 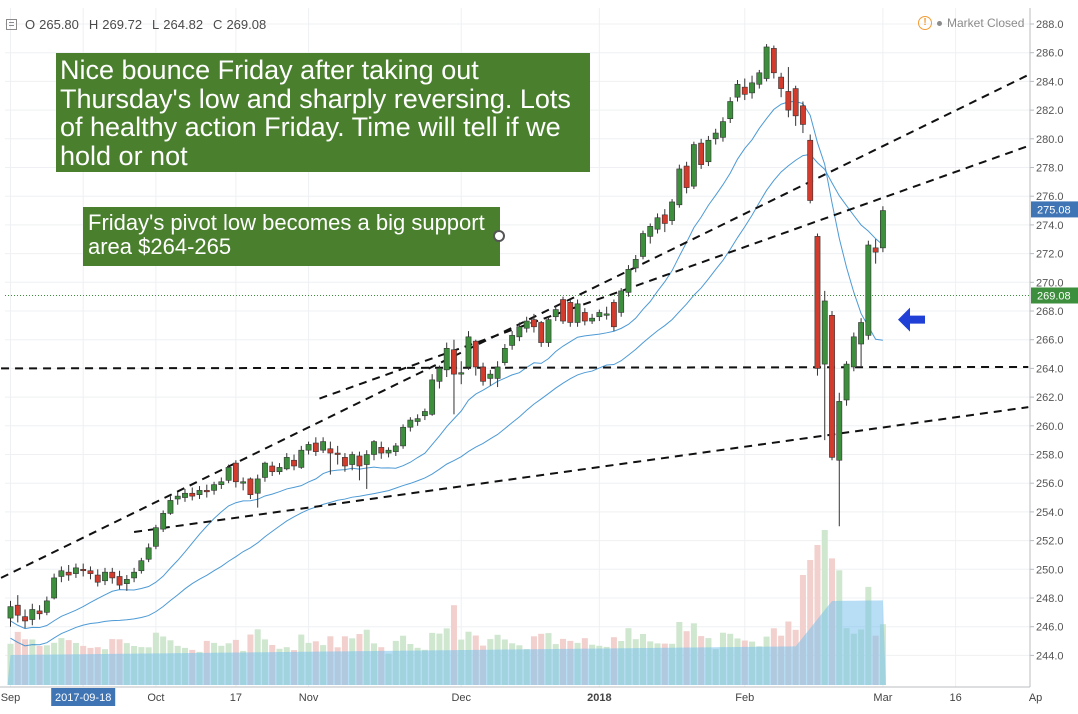 I want to click on market-status: ! Market Closed, so click(x=971, y=23).